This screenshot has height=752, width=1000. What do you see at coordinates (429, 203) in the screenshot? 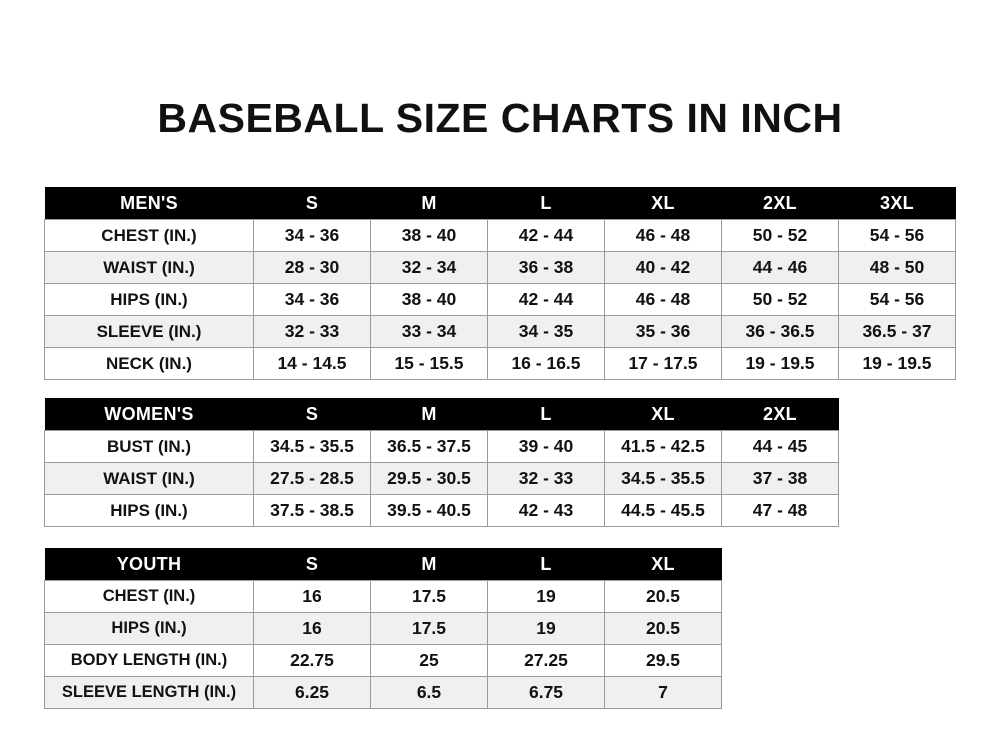
I see `men-size-header-m: M` at bounding box center [429, 203].